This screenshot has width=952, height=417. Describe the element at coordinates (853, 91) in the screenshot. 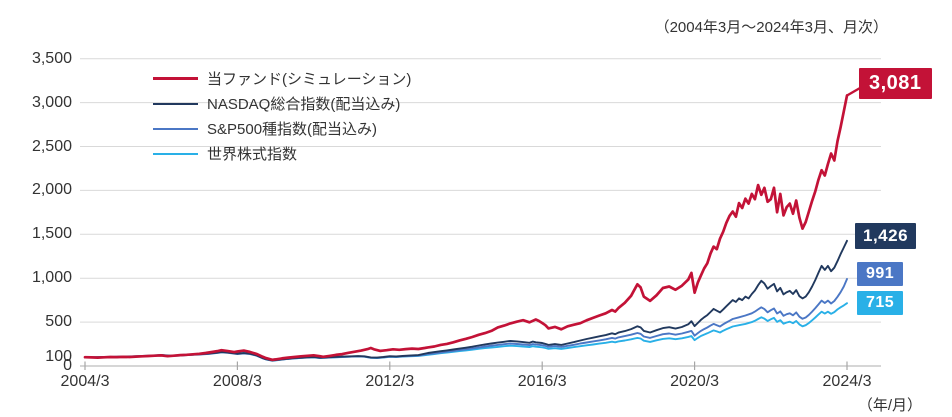

I see `fund-label-connector` at that location.